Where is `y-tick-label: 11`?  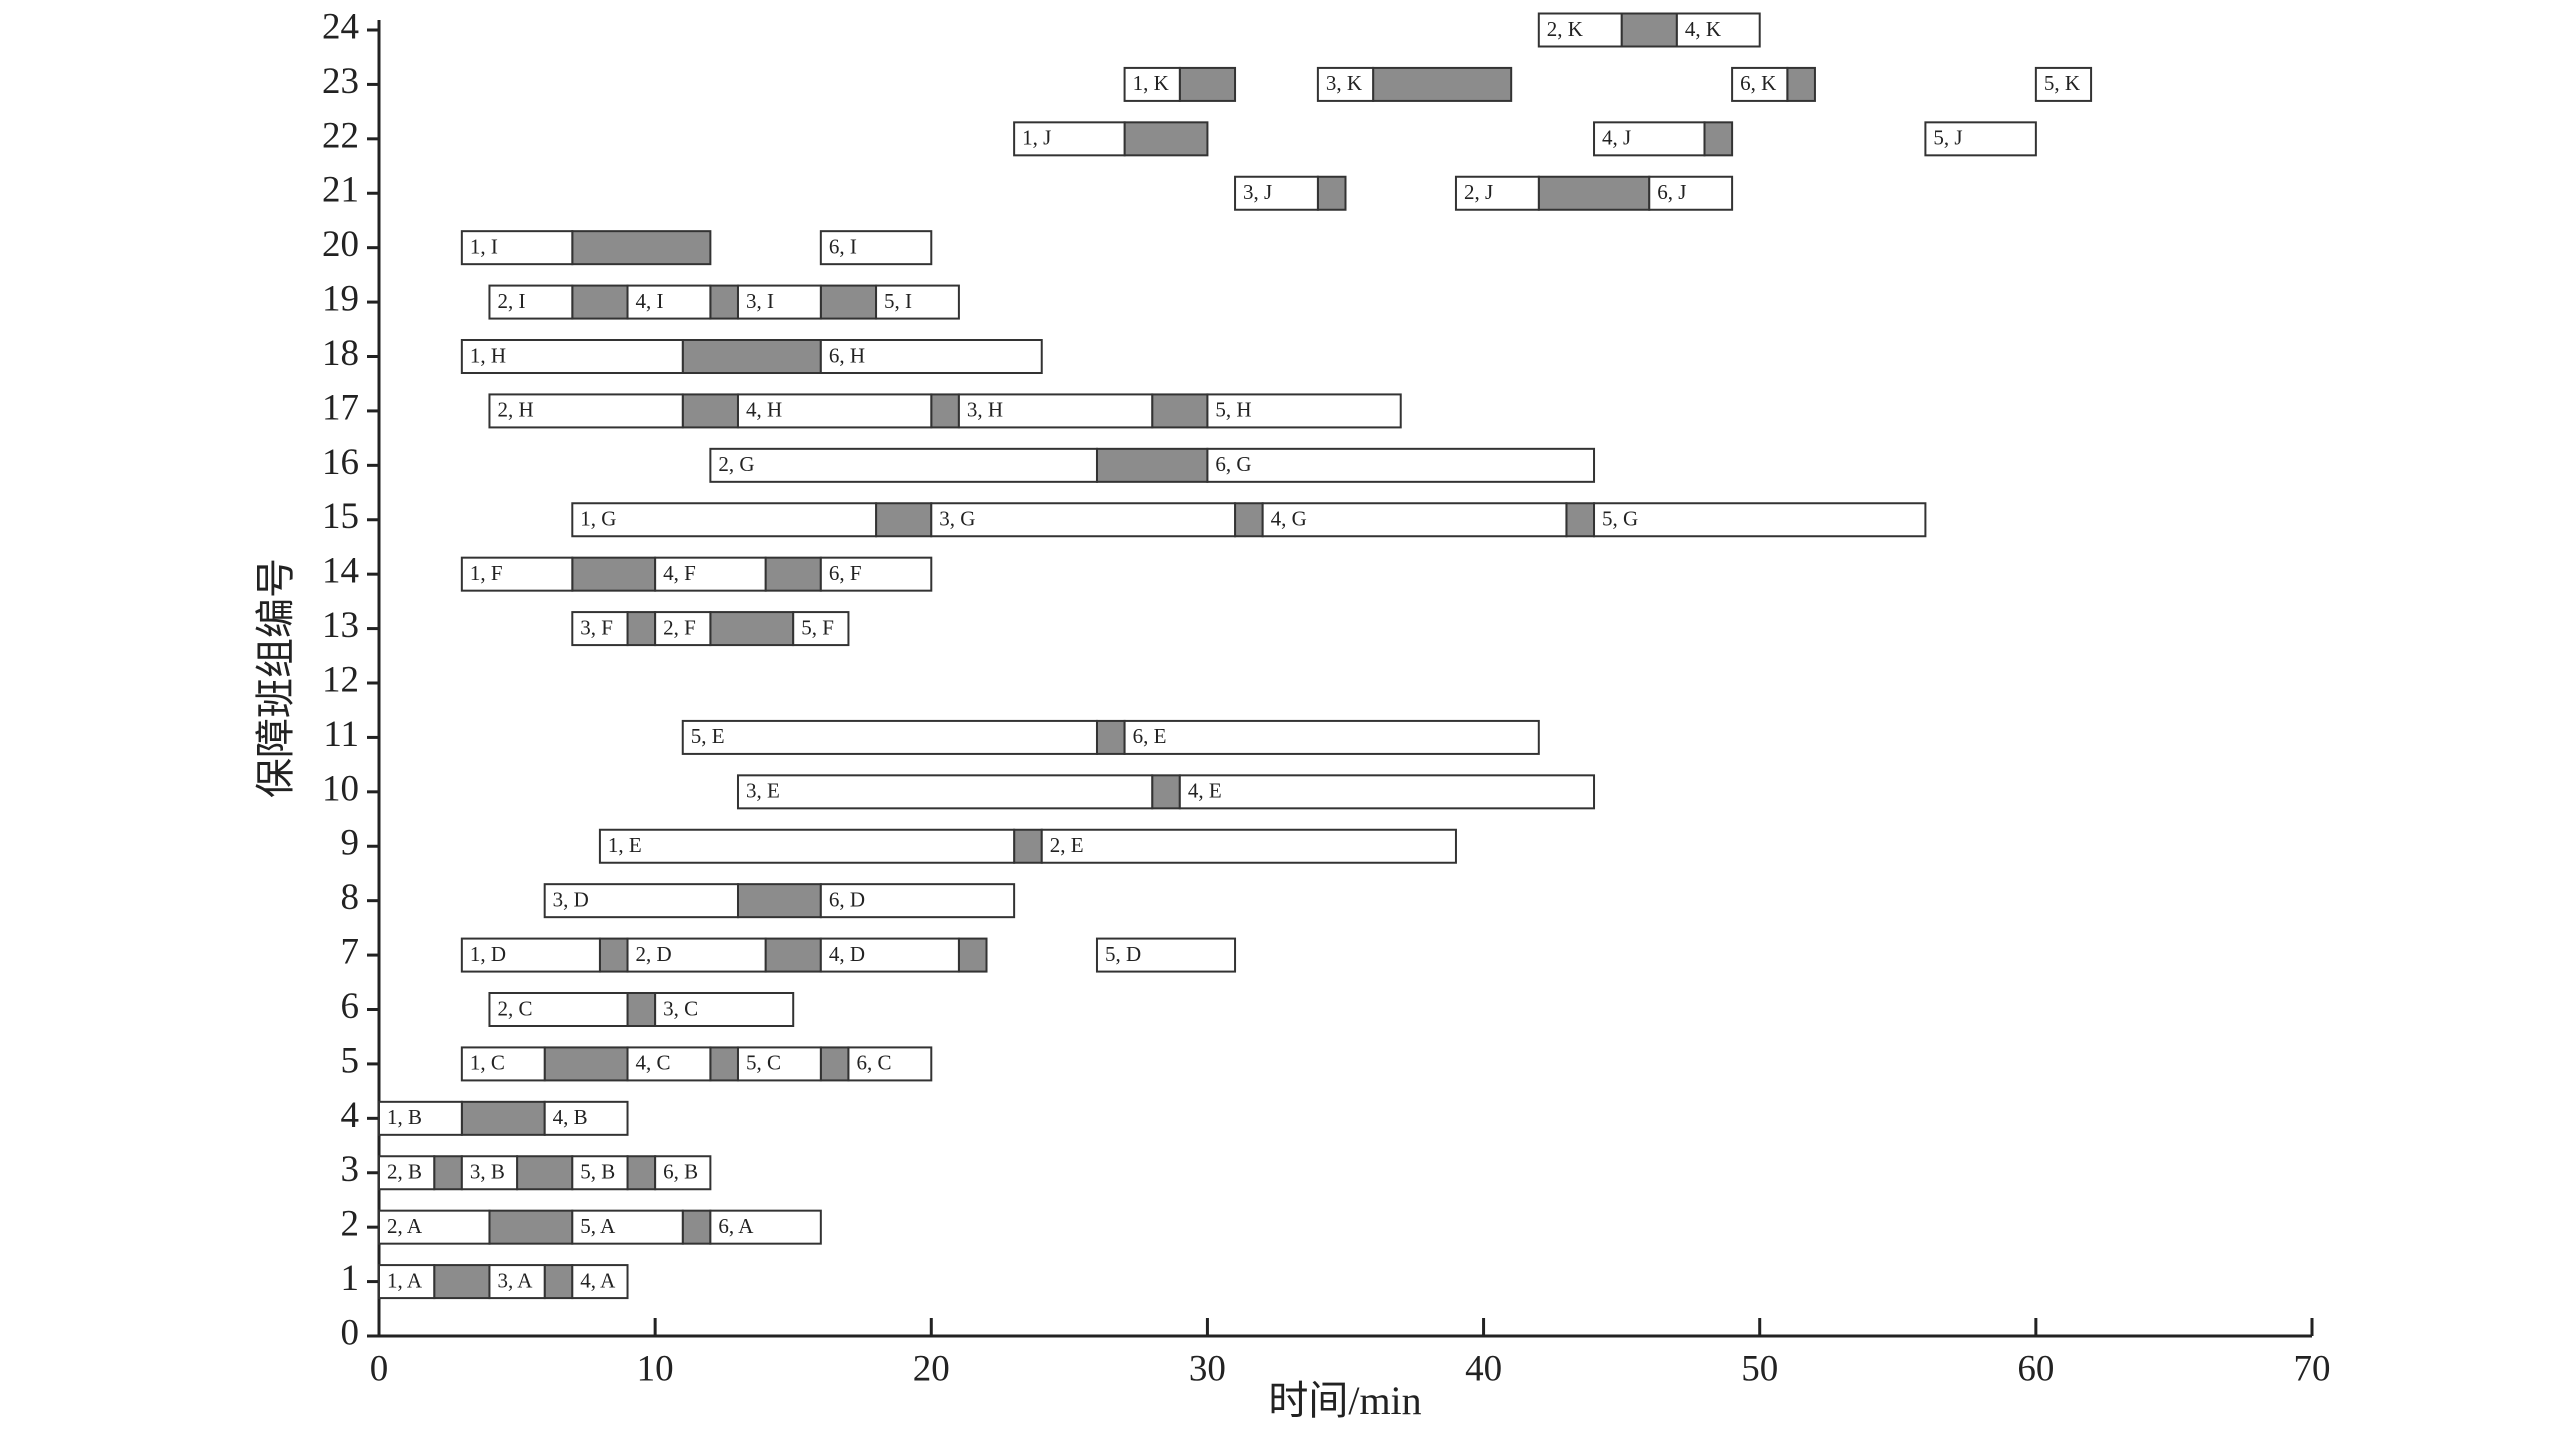 y-tick-label: 11 is located at coordinates (341, 734).